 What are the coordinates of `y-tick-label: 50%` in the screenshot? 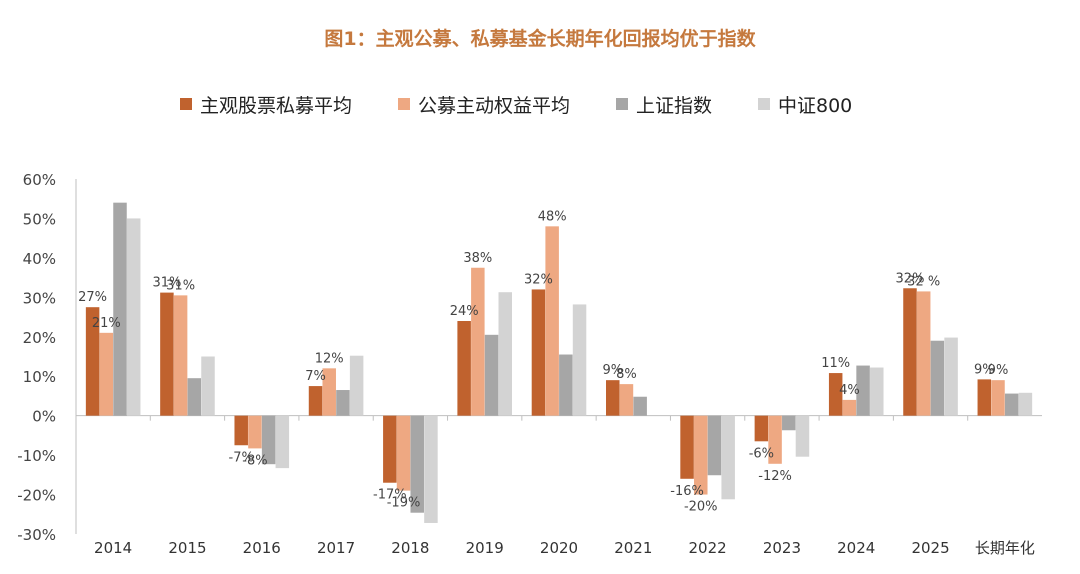 It's located at (39, 219).